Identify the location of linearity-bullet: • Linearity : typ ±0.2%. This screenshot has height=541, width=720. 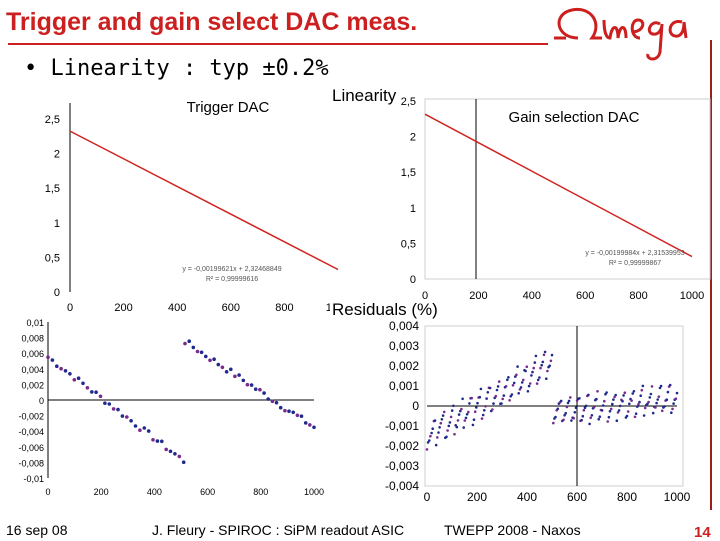
(176, 68).